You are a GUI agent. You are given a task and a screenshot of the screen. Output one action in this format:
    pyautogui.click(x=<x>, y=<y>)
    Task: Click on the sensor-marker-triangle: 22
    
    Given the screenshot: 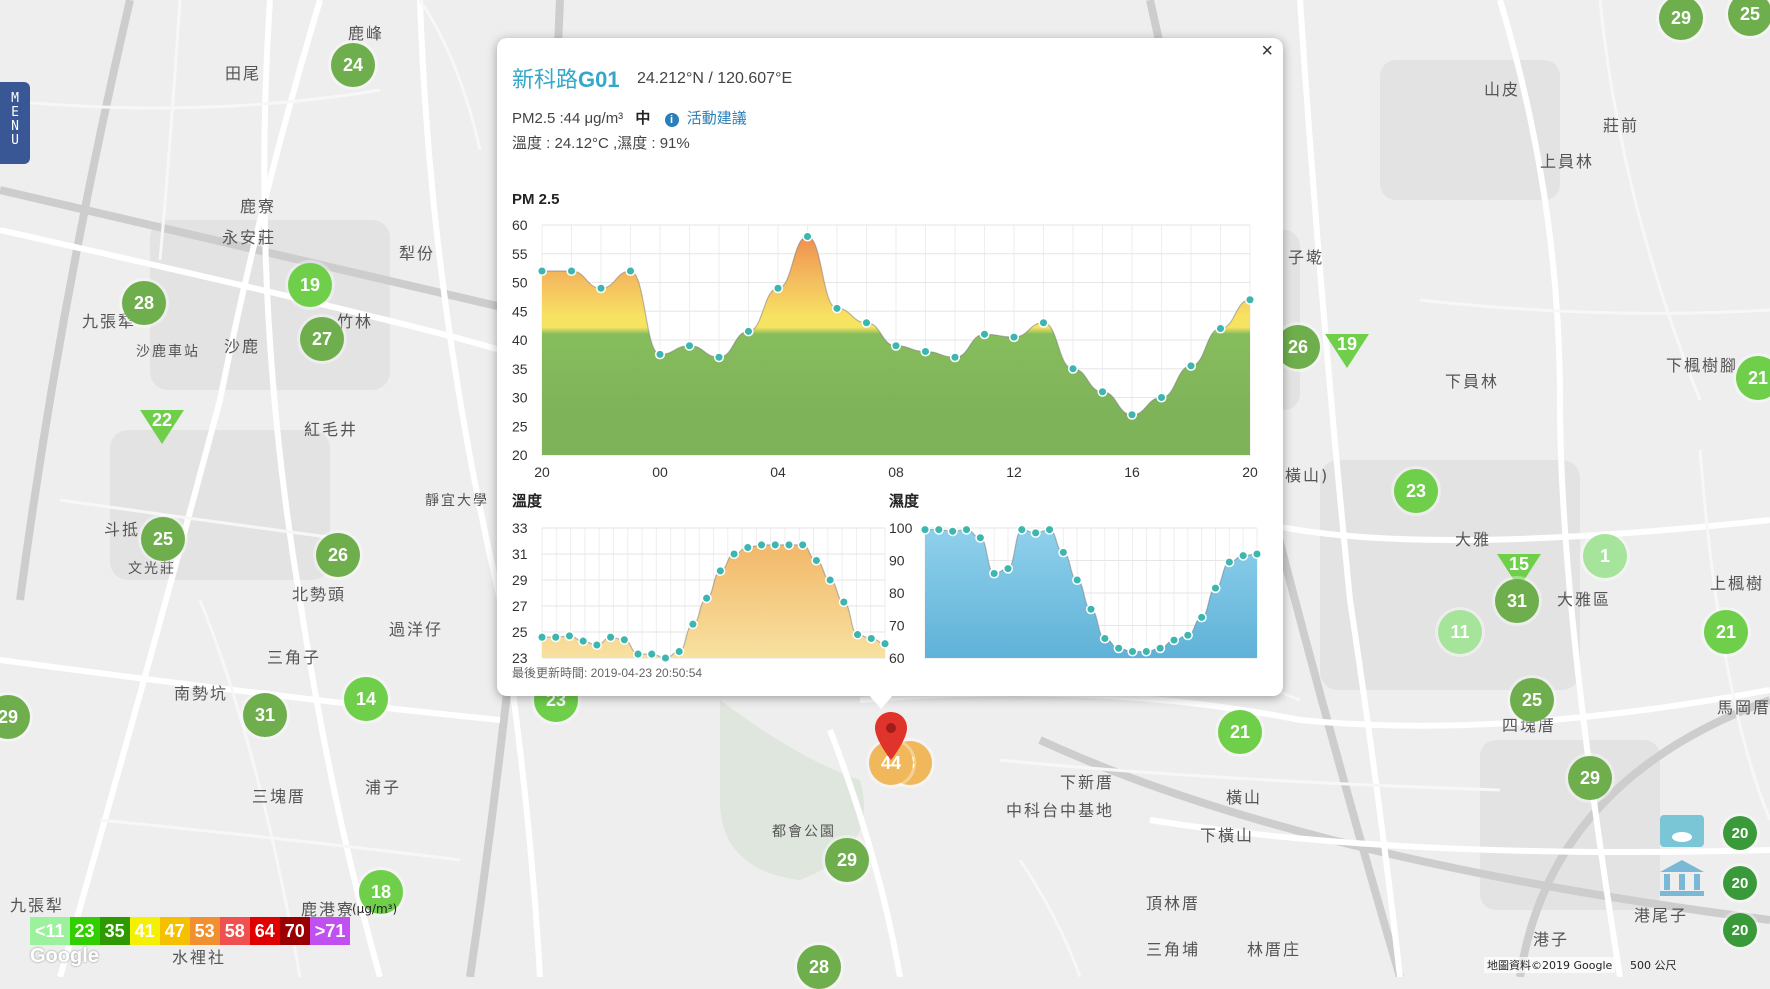 What is the action you would take?
    pyautogui.click(x=162, y=427)
    